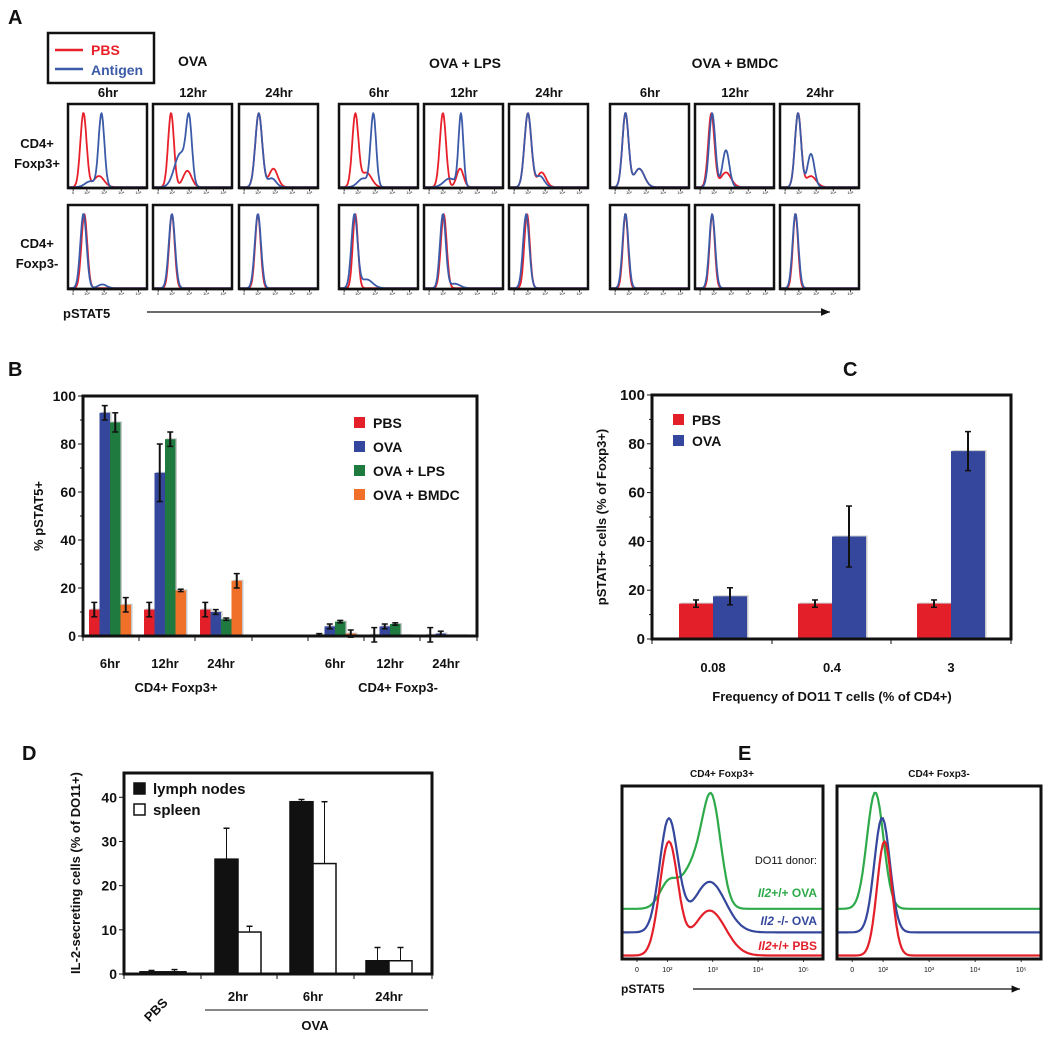 This screenshot has height=1043, width=1050. What do you see at coordinates (850, 370) in the screenshot?
I see `panel-label-c: C` at bounding box center [850, 370].